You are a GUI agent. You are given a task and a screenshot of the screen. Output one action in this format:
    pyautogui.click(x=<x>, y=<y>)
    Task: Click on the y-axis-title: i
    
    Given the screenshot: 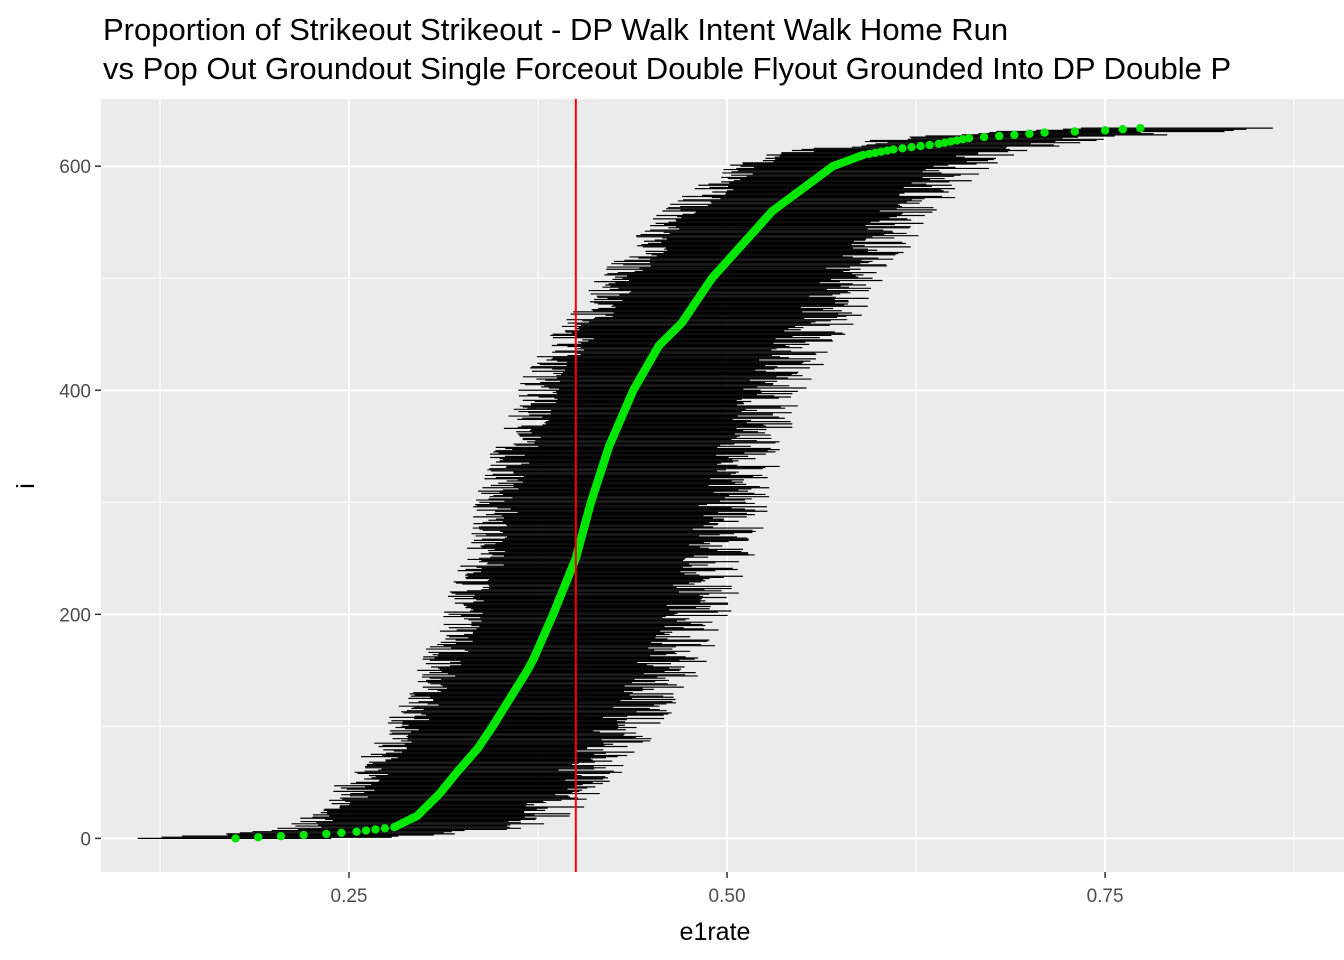 What is the action you would take?
    pyautogui.click(x=26, y=486)
    